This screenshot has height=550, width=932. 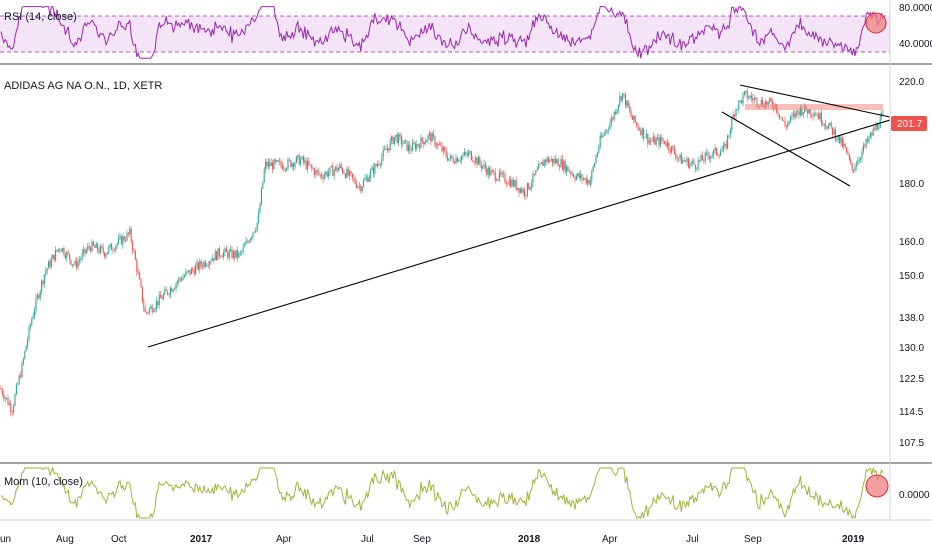 I want to click on x-tick-sep-2017: Sep, so click(x=422, y=539).